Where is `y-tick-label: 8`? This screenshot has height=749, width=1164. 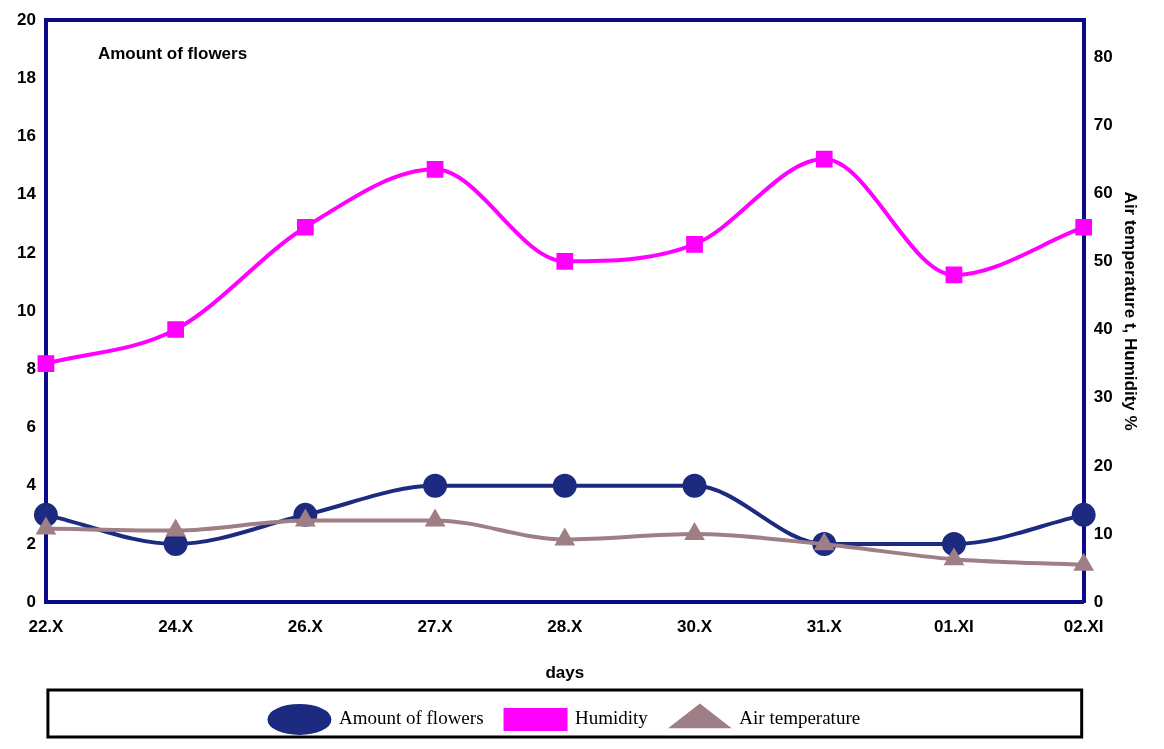 y-tick-label: 8 is located at coordinates (31, 369).